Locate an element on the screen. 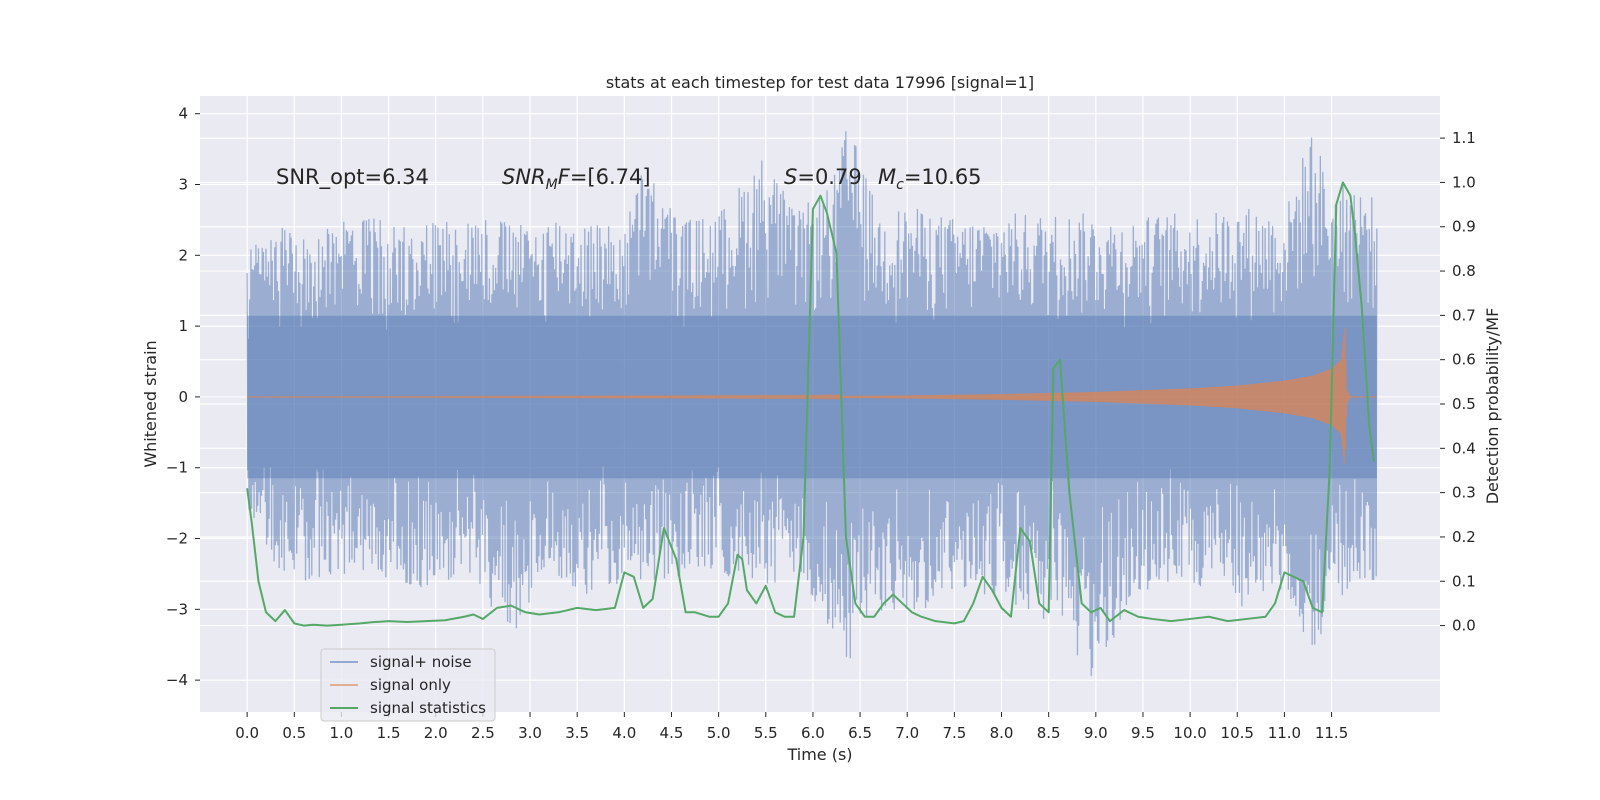 This screenshot has height=800, width=1600. x-tick-label: 2.5 is located at coordinates (483, 733).